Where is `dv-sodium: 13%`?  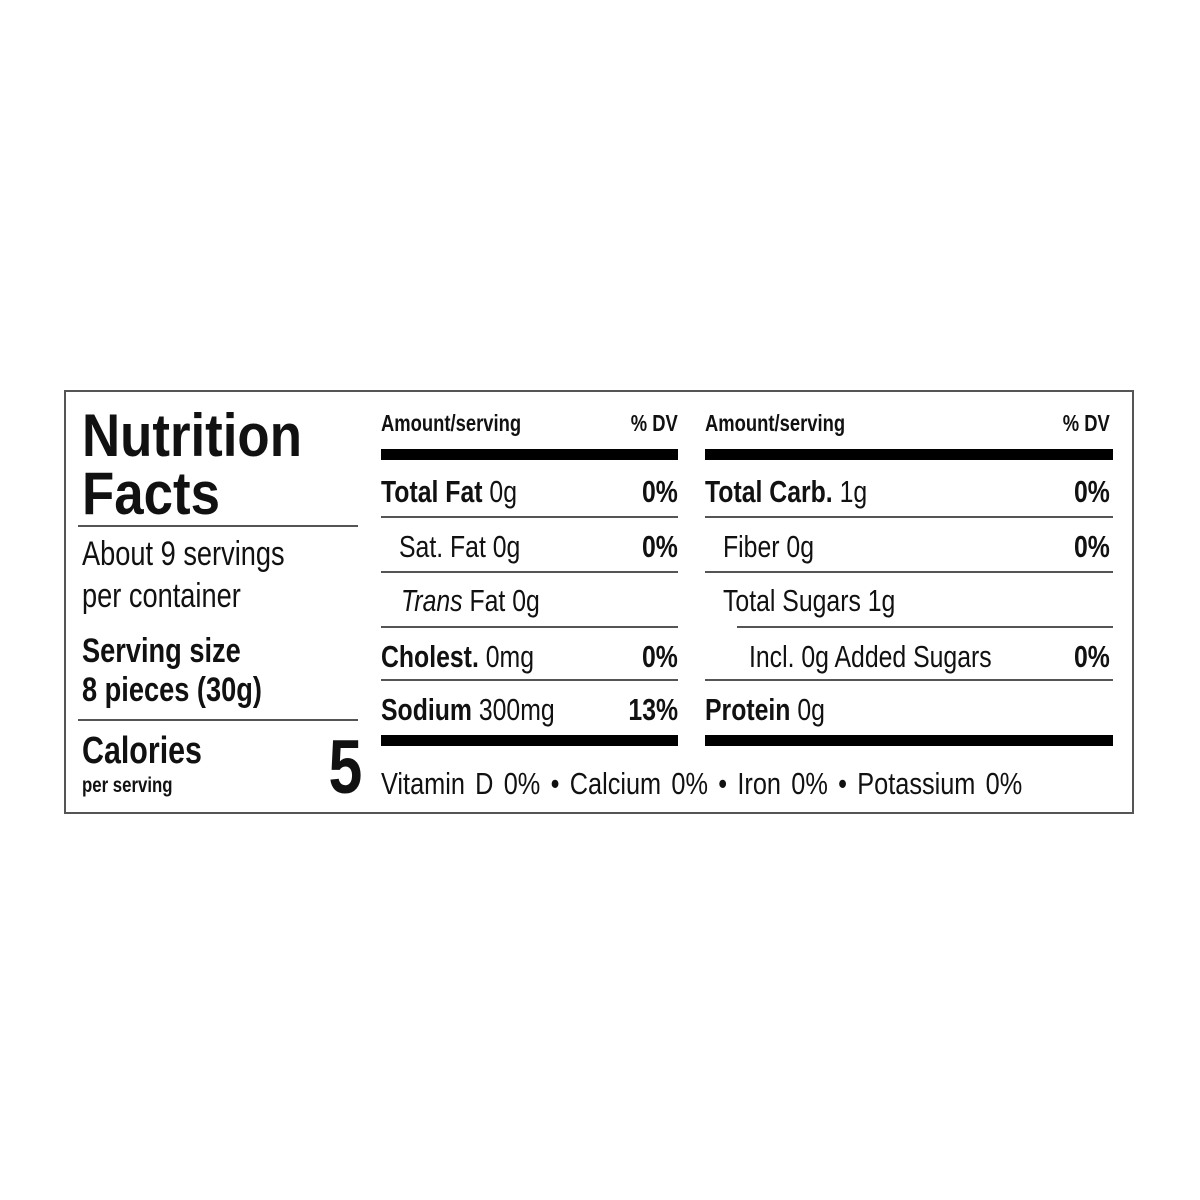 dv-sodium: 13% is located at coordinates (653, 709).